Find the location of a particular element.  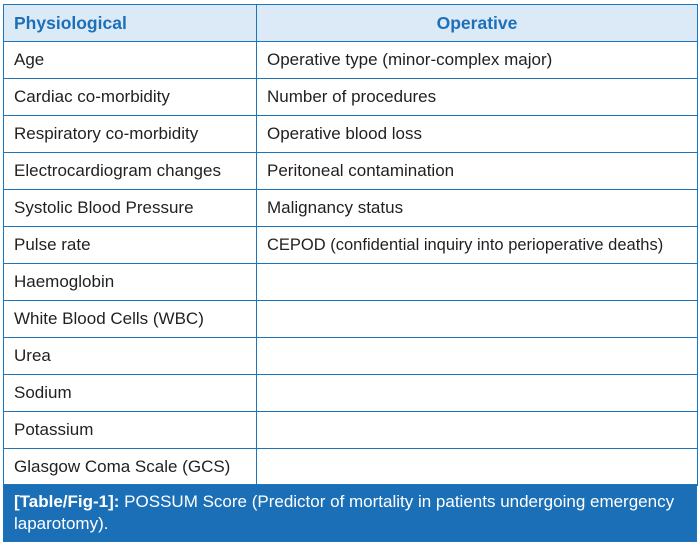

table-row: Age Operative type (minor-complex major) is located at coordinates (350, 60).